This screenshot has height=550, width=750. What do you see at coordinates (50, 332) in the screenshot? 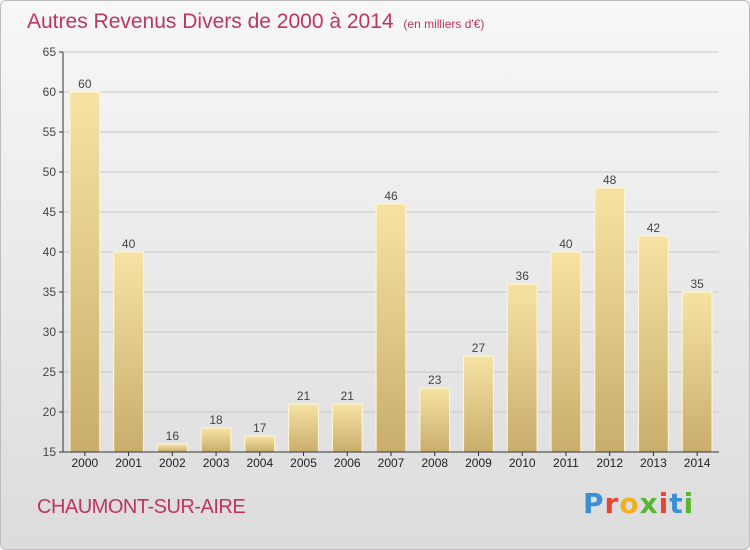
I see `y-tick-label: 30` at bounding box center [50, 332].